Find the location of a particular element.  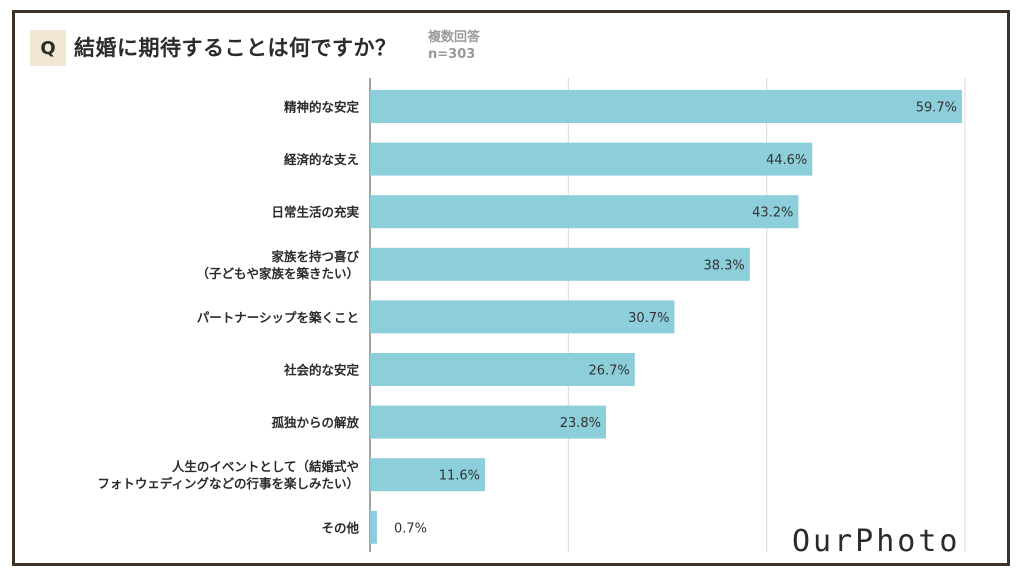

value-label: 0.7% is located at coordinates (410, 528).